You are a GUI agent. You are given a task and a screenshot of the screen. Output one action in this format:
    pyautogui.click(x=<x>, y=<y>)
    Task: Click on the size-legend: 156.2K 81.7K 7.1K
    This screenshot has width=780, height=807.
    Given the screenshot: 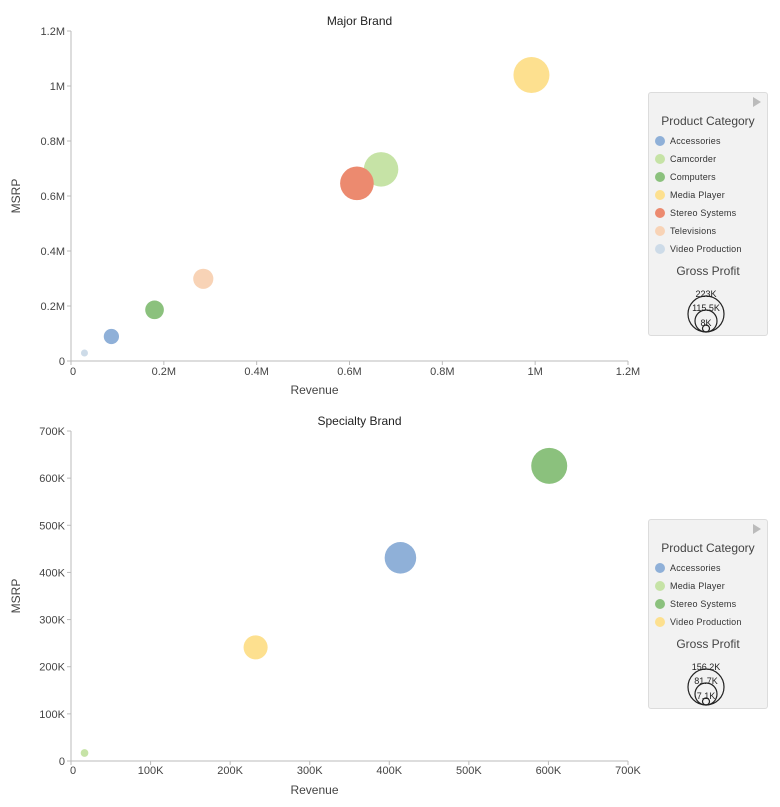 What is the action you would take?
    pyautogui.click(x=706, y=684)
    